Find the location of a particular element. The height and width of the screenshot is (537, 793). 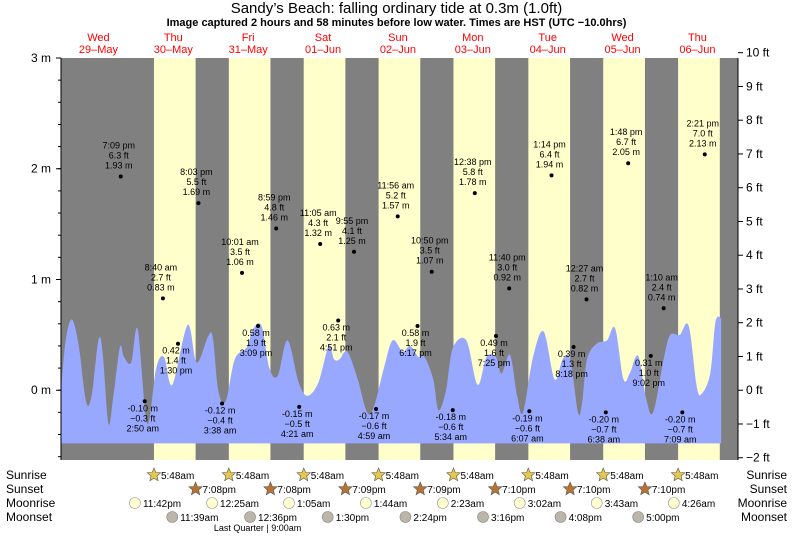

right-tick-label: 1 ft is located at coordinates (754, 356).